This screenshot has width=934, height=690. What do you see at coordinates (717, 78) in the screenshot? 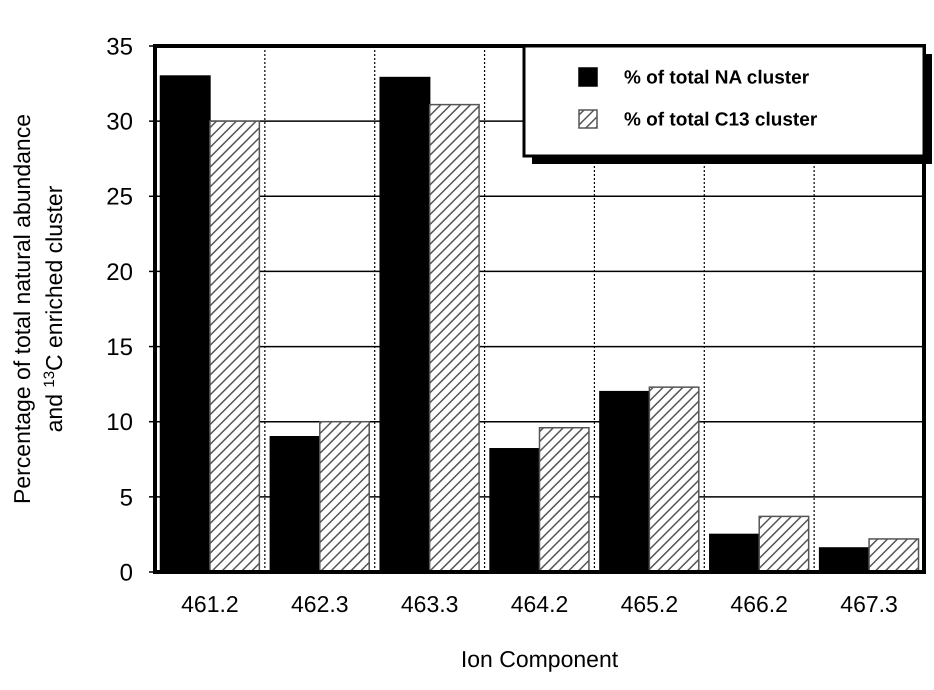
I see `legend-label: % of total NA cluster` at bounding box center [717, 78].